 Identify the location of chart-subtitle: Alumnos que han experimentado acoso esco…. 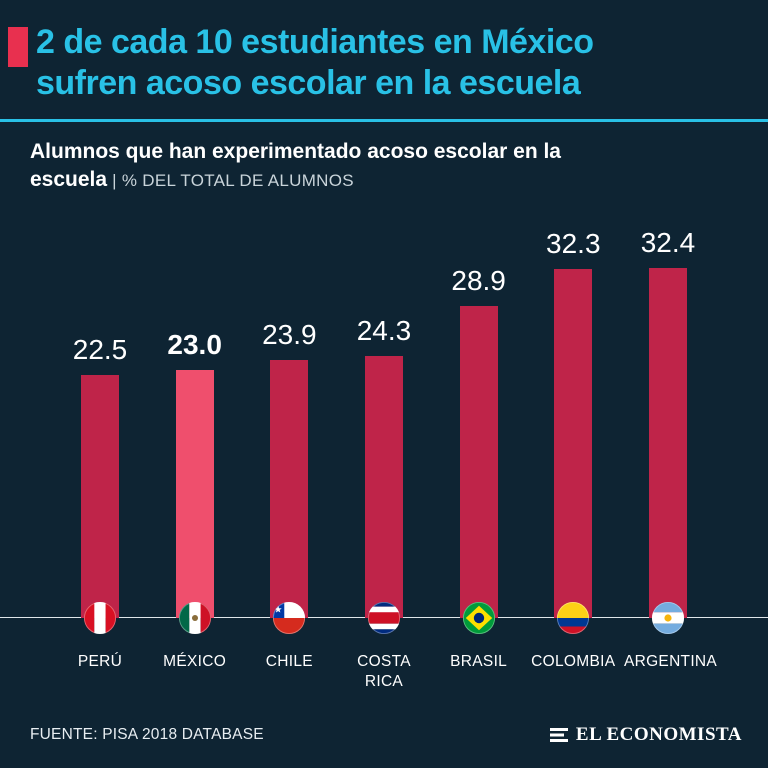
(384, 166).